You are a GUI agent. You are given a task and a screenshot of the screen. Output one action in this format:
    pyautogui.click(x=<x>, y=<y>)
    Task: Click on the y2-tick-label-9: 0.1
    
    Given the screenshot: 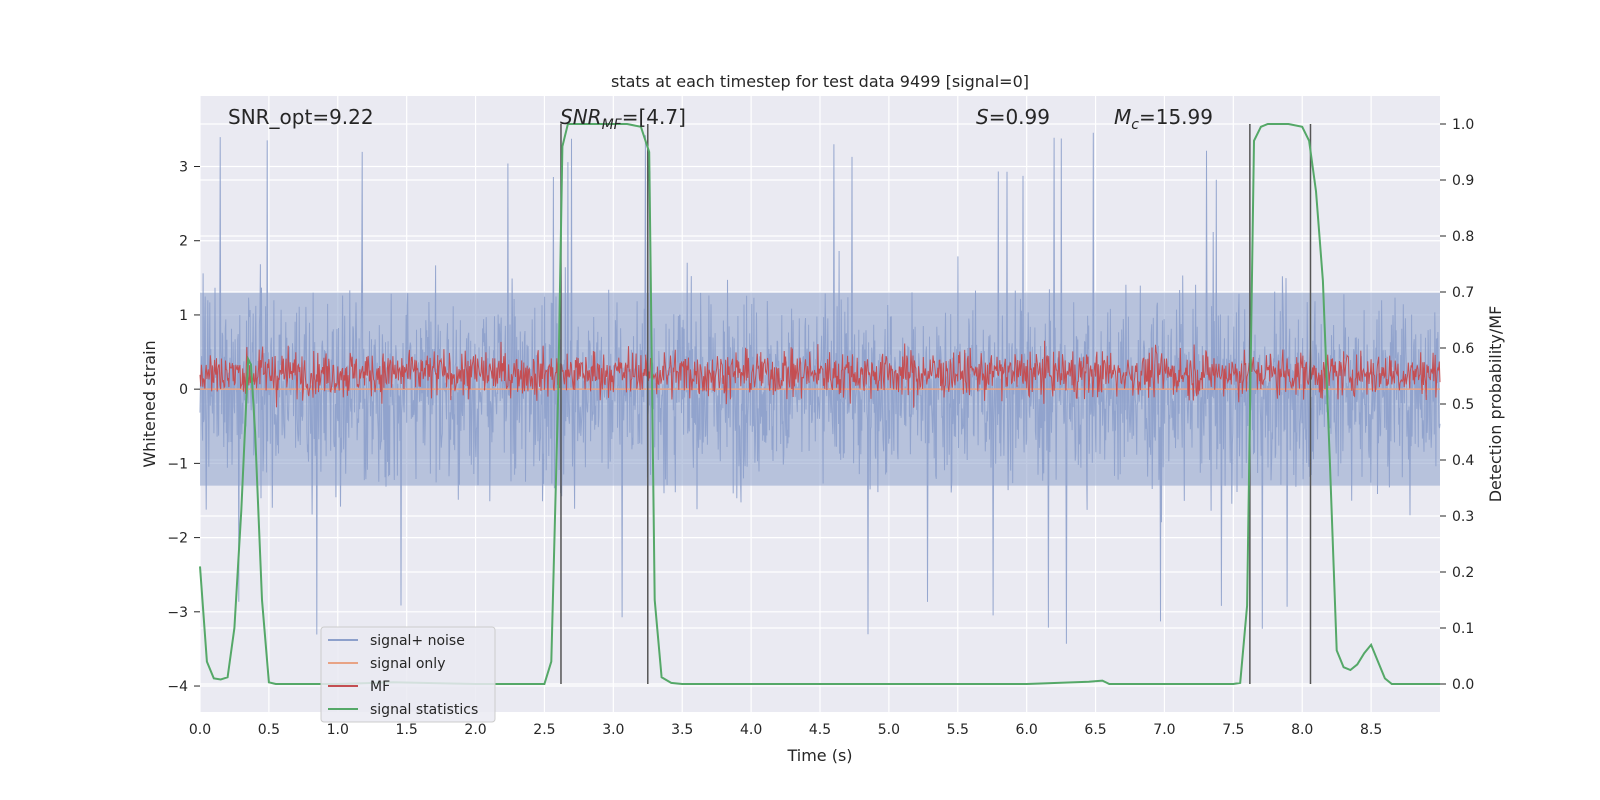 What is the action you would take?
    pyautogui.click(x=1463, y=629)
    